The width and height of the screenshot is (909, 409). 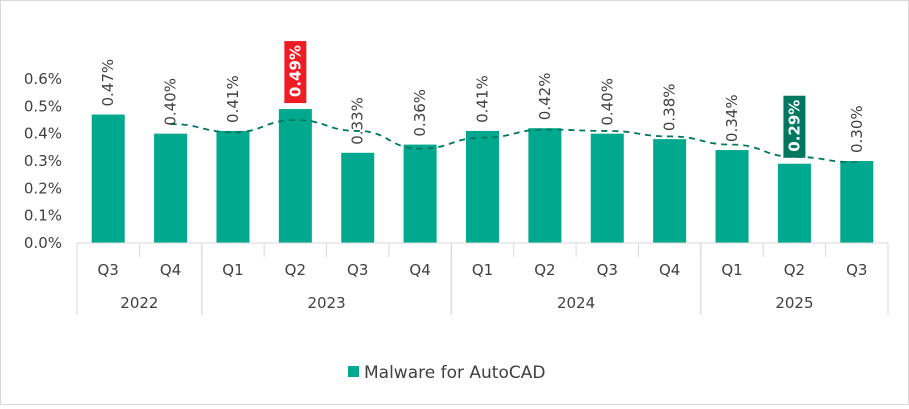 I want to click on data-label: 0.34%, so click(x=732, y=118).